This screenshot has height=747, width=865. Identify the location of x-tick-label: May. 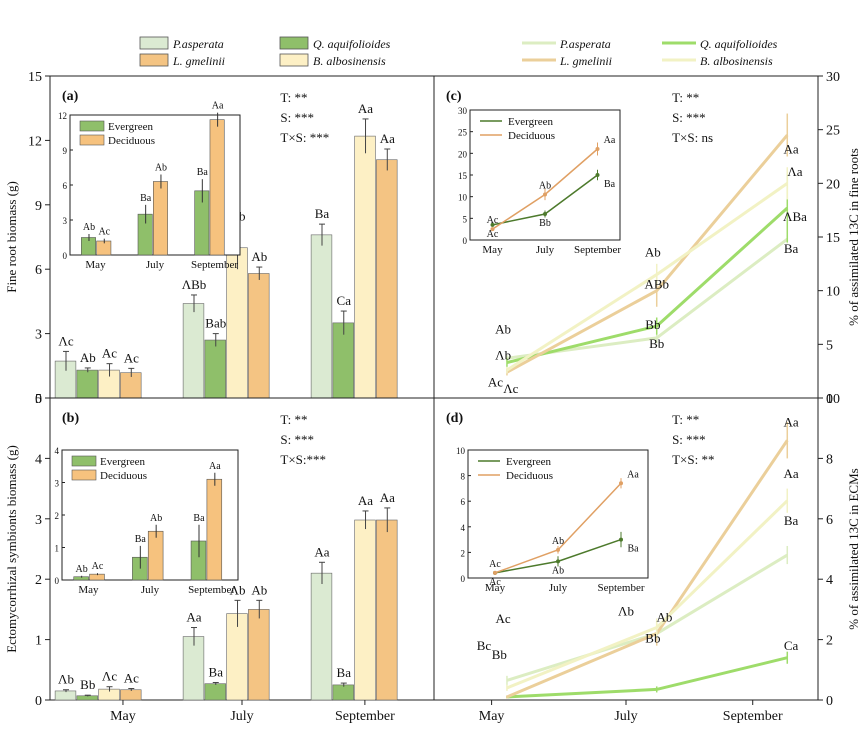
(492, 716).